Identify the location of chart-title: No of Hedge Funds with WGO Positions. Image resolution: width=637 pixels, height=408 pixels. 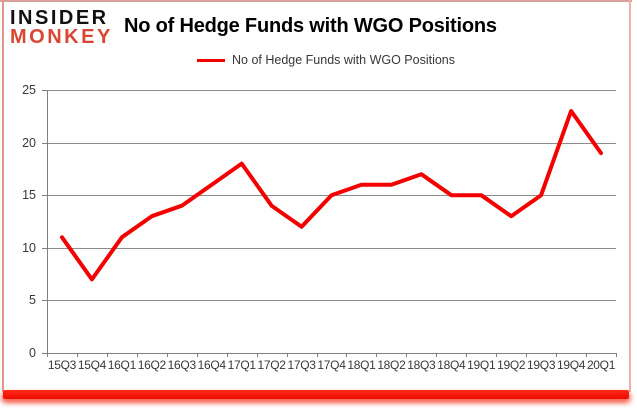
(310, 26).